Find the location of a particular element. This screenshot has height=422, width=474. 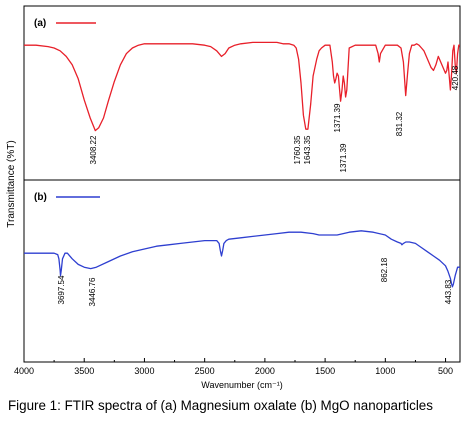

peak-label: 3408.22 is located at coordinates (93, 149).